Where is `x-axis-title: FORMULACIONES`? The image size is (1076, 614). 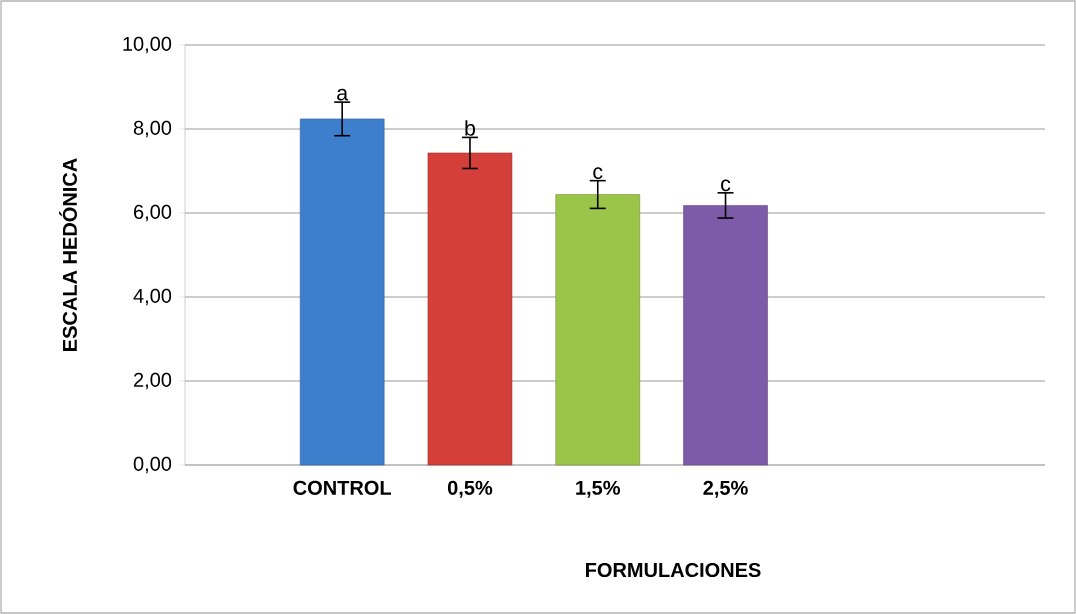
x-axis-title: FORMULACIONES is located at coordinates (673, 570).